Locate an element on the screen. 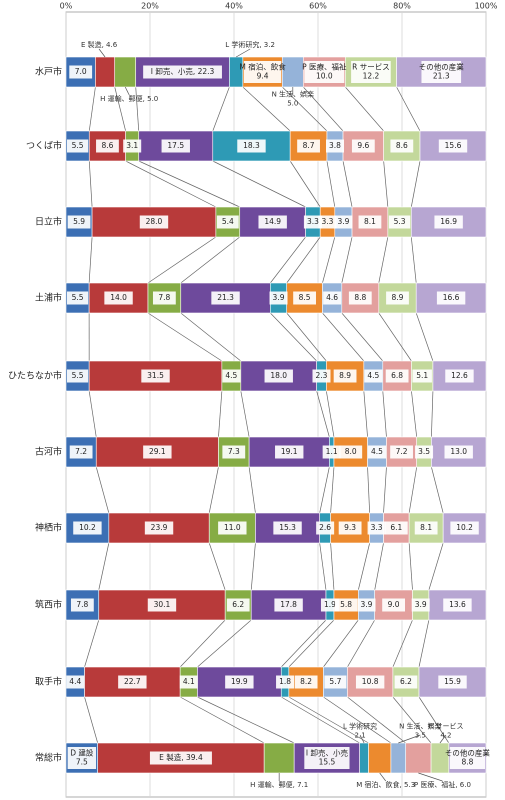 This screenshot has width=505, height=800. category-label: 神栖市 is located at coordinates (48, 528).